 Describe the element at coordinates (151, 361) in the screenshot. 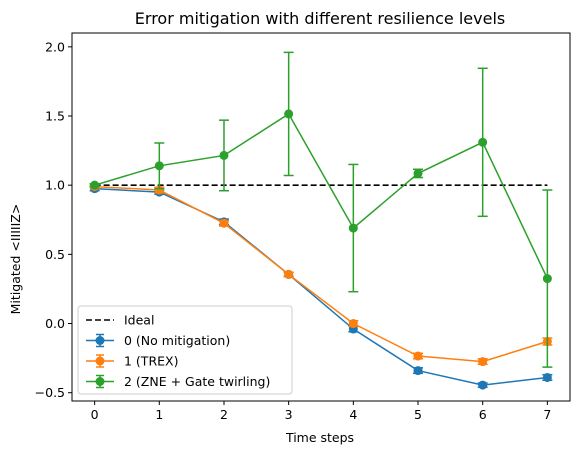

I see `legend-label: 1 (TREX)` at that location.